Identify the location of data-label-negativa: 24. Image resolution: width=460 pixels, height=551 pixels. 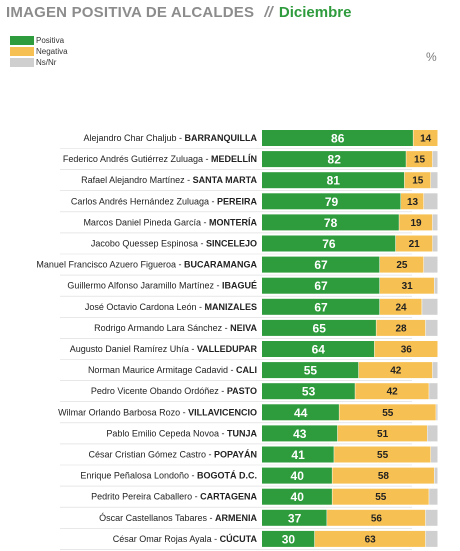
(401, 307).